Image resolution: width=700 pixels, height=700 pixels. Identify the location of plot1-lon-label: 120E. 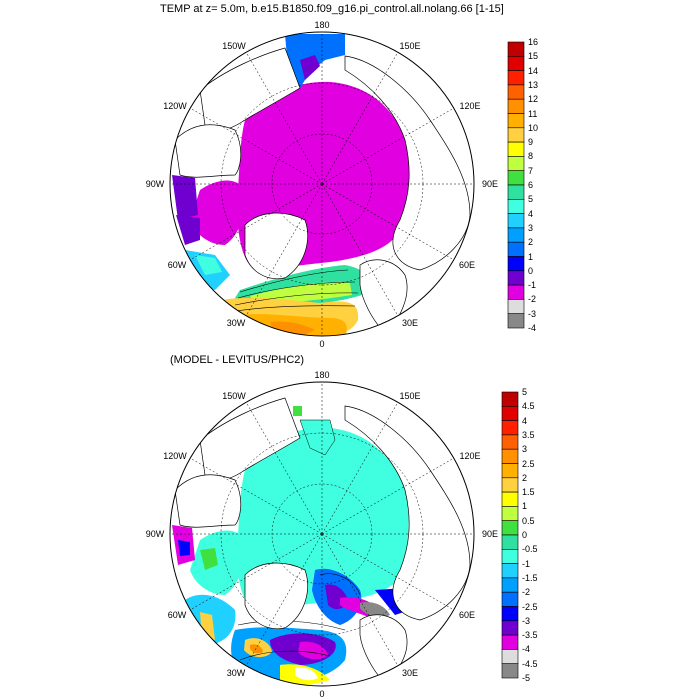
(470, 106).